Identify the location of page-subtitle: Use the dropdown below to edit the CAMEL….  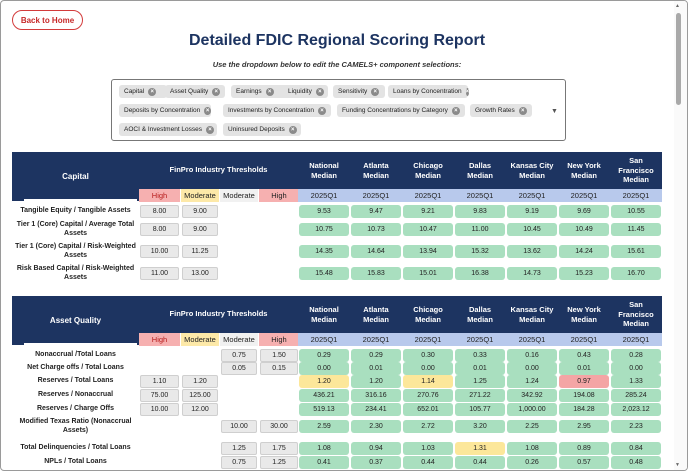
(337, 64).